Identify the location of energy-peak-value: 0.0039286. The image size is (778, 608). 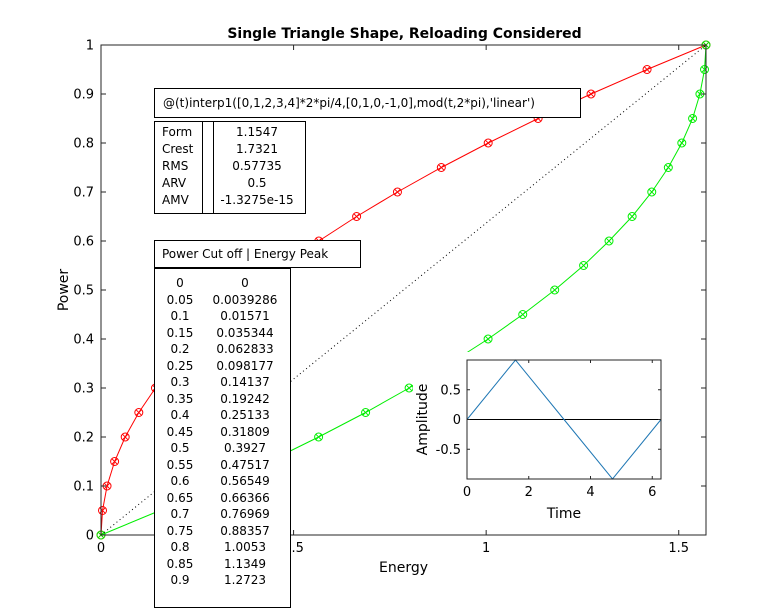
(245, 299).